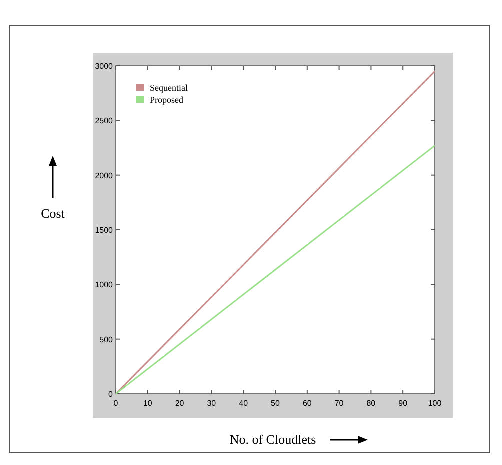 Image resolution: width=502 pixels, height=465 pixels. What do you see at coordinates (435, 403) in the screenshot?
I see `x-tick-label: 100` at bounding box center [435, 403].